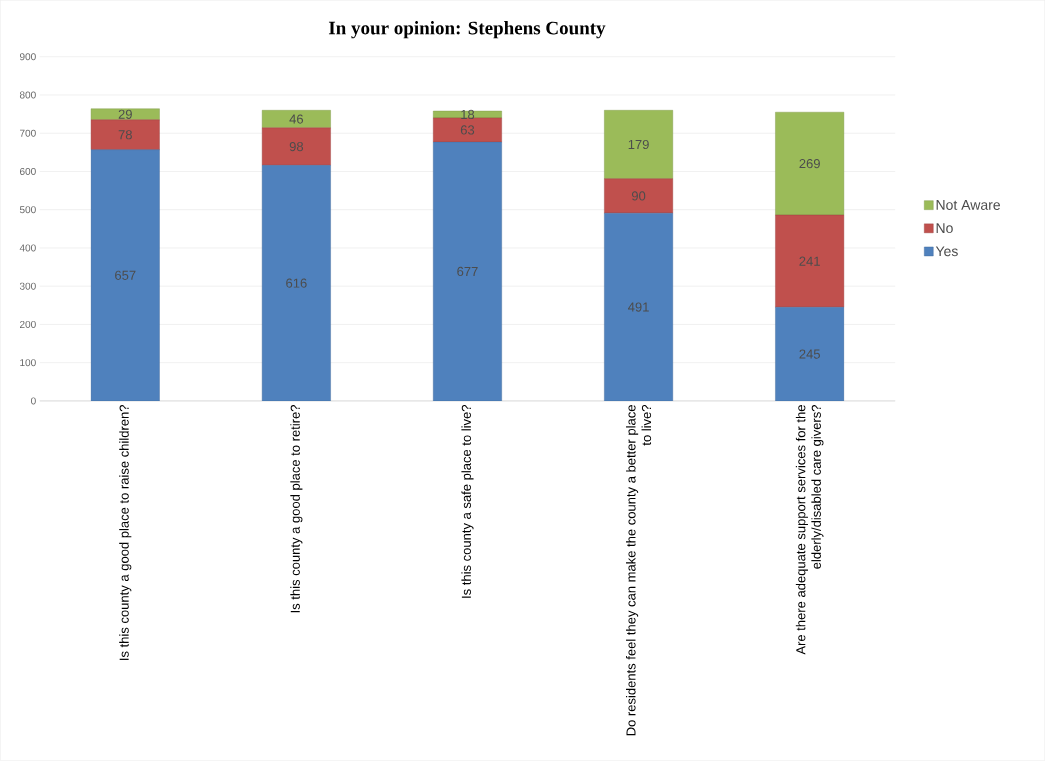  I want to click on y-tick-label: 0, so click(33, 401).